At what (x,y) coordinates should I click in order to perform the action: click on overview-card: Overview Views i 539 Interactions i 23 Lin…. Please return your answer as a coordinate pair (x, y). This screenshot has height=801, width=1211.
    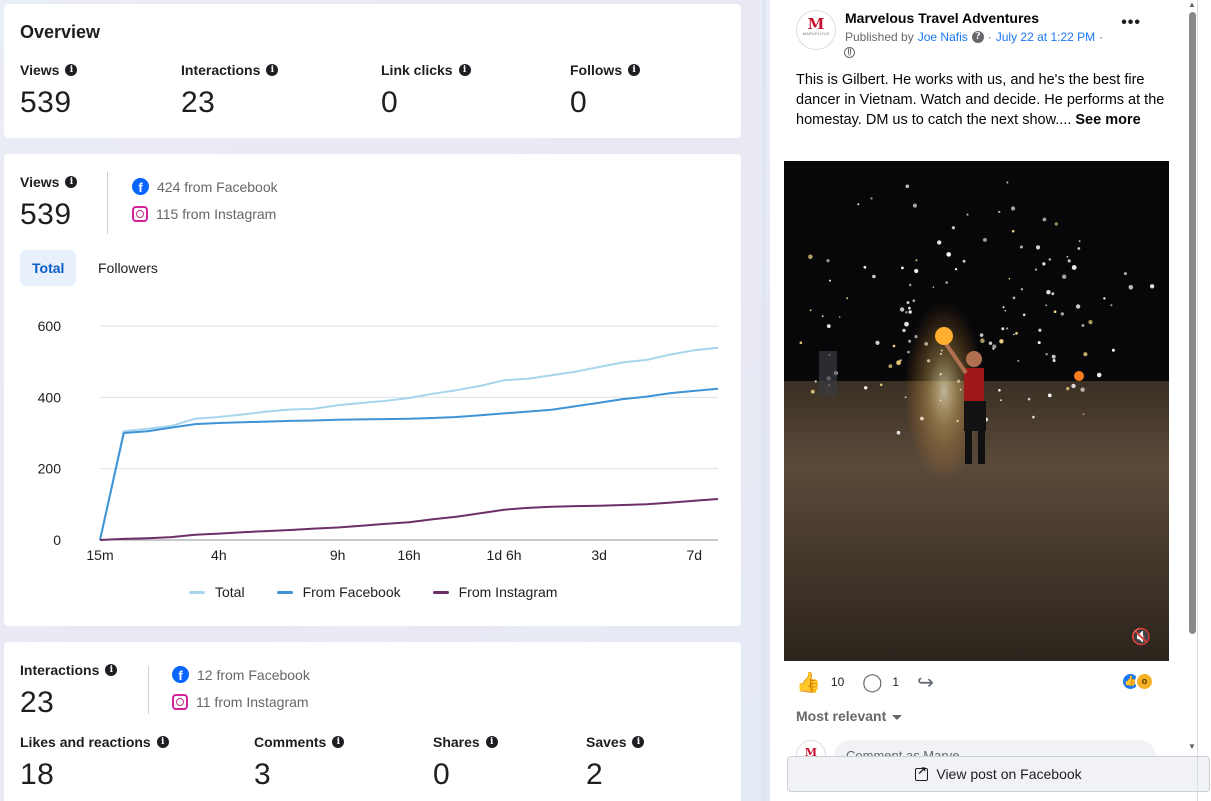
    Looking at the image, I should click on (372, 71).